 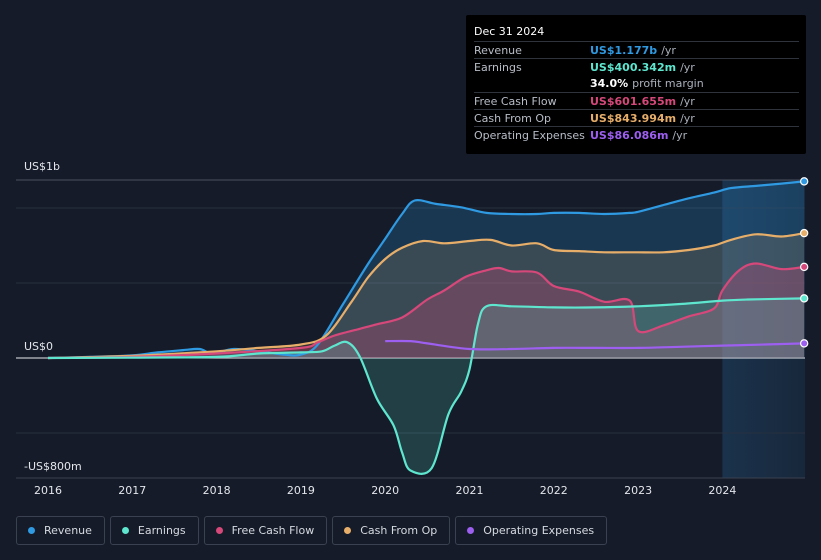 What do you see at coordinates (509, 31) in the screenshot?
I see `tooltip-date: Dec 31 2024` at bounding box center [509, 31].